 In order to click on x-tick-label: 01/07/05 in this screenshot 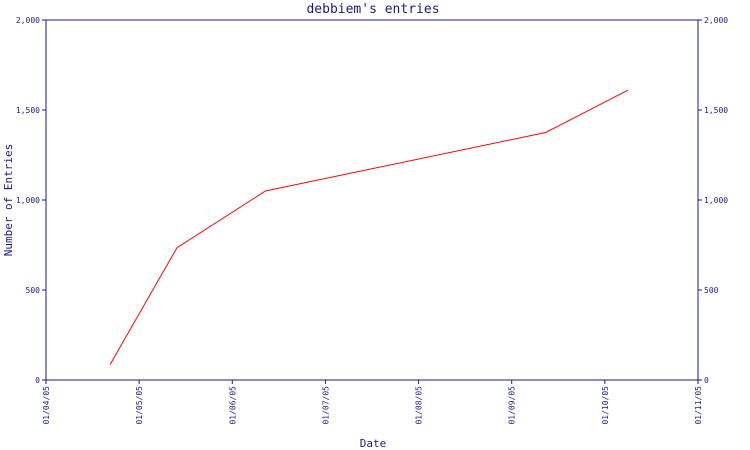, I will do `click(325, 405)`.